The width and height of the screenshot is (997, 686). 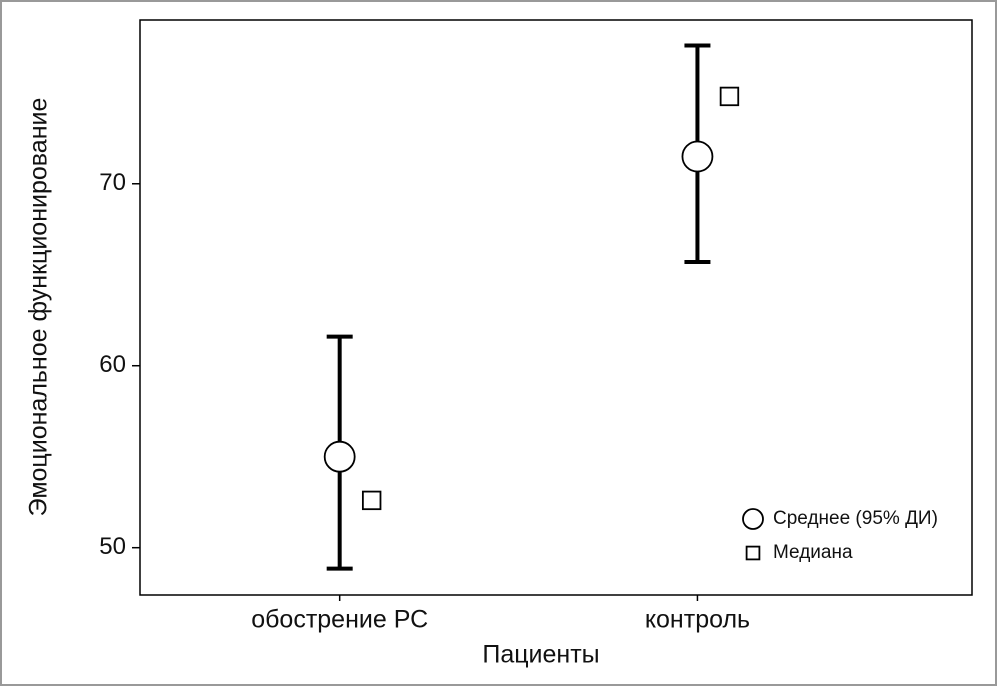 What do you see at coordinates (112, 182) in the screenshot?
I see `y-tick-label: 70` at bounding box center [112, 182].